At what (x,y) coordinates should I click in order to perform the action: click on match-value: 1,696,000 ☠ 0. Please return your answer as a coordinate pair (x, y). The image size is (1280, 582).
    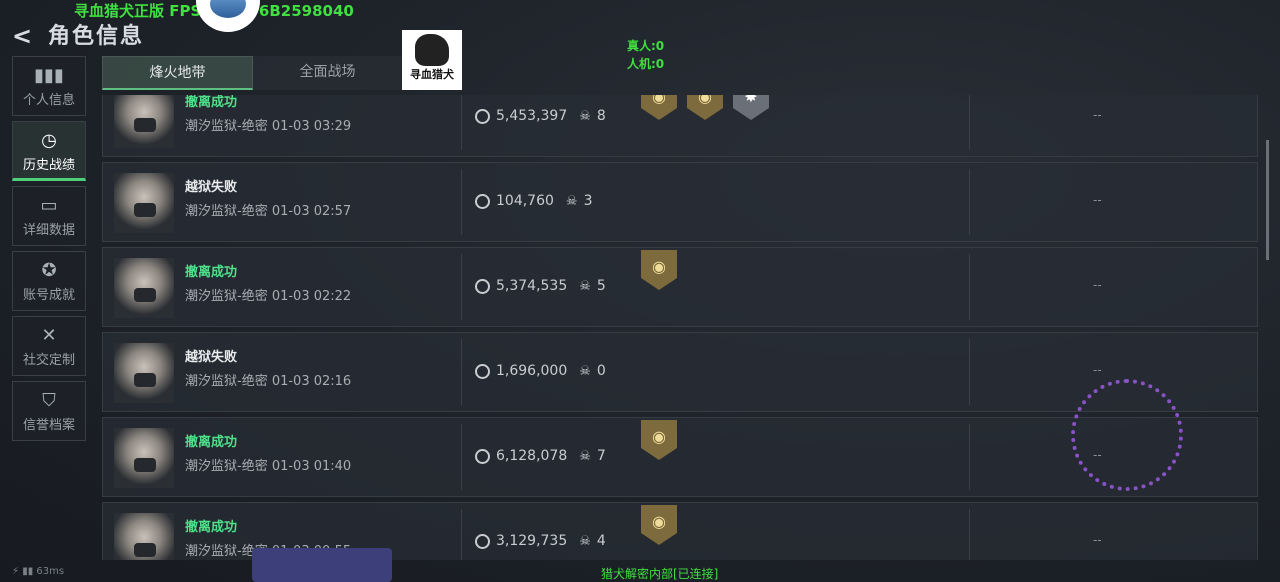
    Looking at the image, I should click on (540, 371).